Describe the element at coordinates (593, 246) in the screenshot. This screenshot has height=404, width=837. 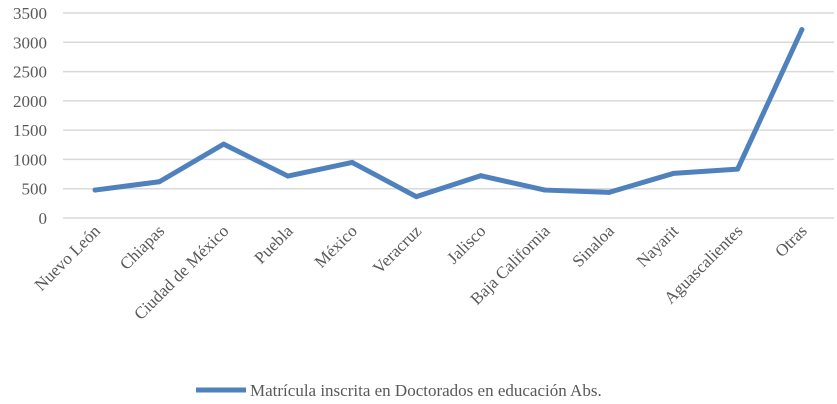
I see `x-tick-label: Sinaloa` at that location.